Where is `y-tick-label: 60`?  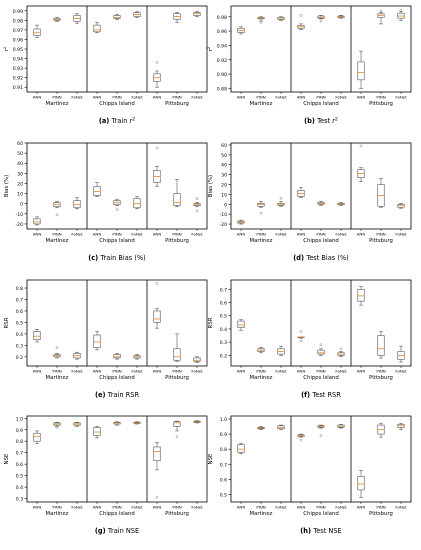
y-tick-label: 60 is located at coordinates (20, 144).